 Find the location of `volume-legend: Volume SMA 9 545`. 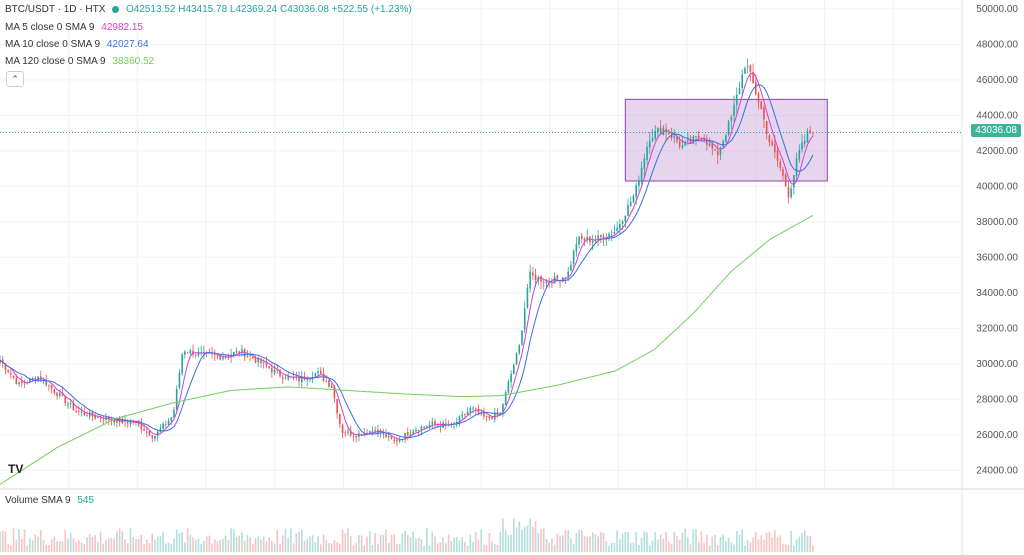

volume-legend: Volume SMA 9 545 is located at coordinates (49, 500).